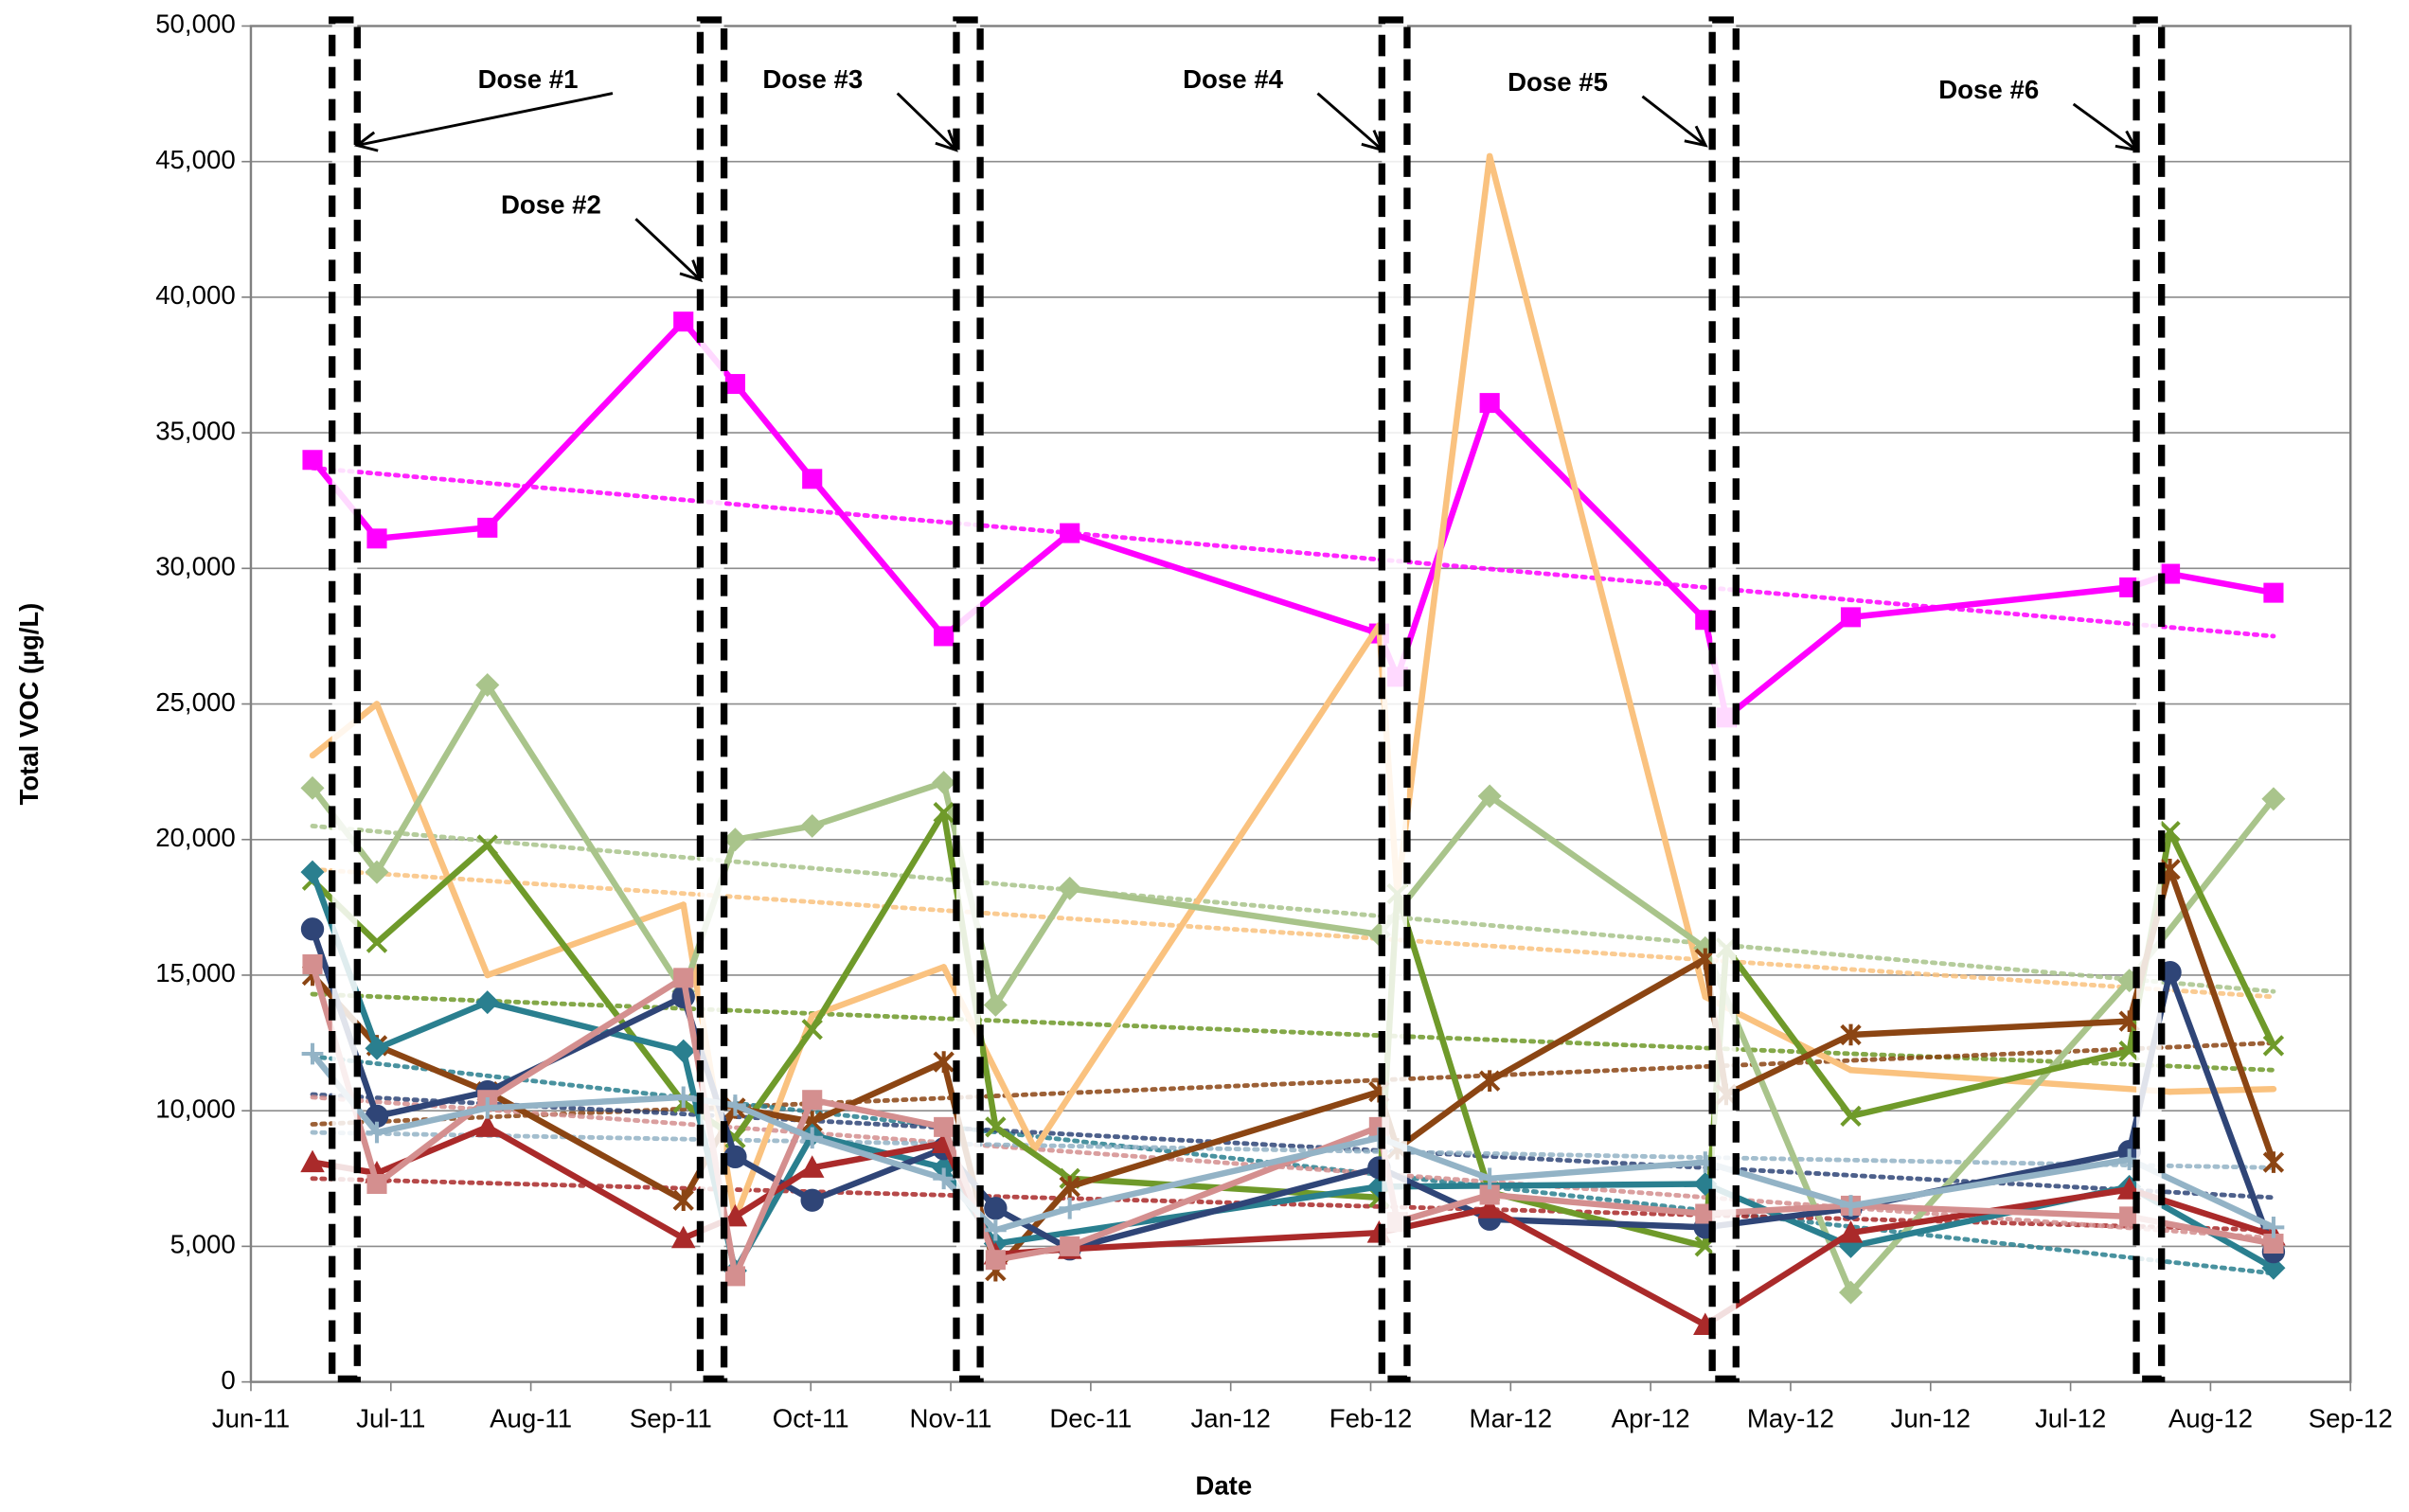  I want to click on x-tick-label: Dec-11, so click(1090, 1417).